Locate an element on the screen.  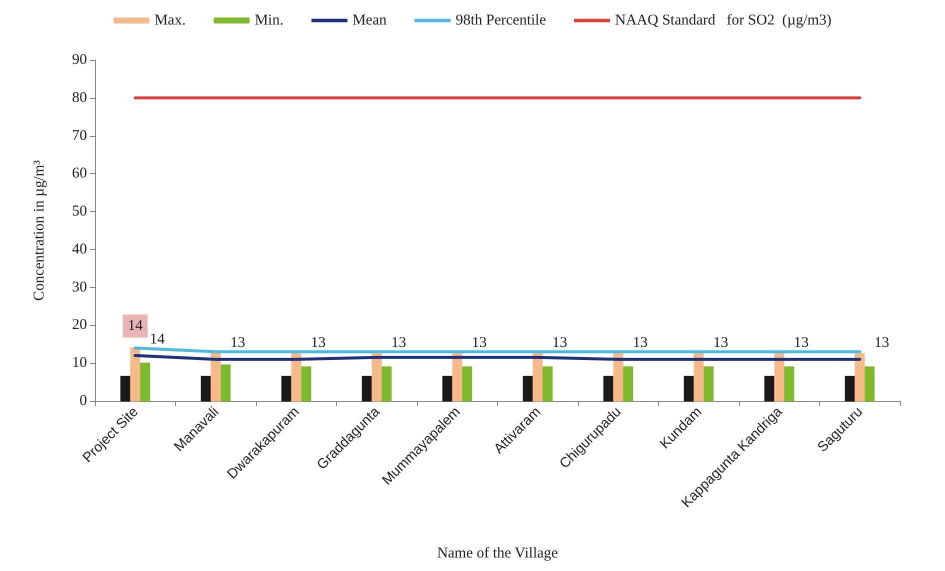
x-axis-title: Name of the Village is located at coordinates (497, 554).